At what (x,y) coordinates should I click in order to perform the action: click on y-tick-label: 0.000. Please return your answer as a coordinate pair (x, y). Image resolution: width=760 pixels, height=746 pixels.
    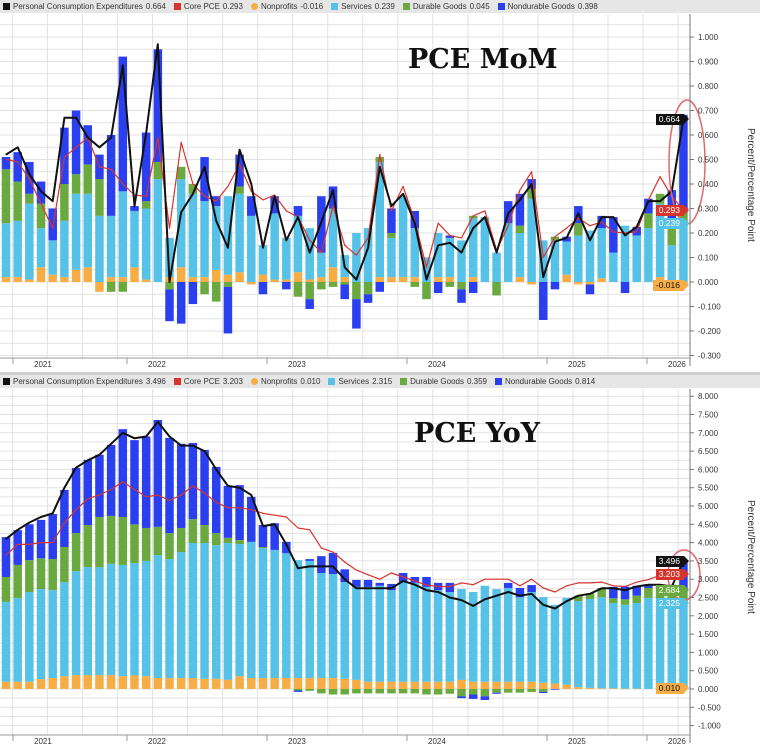
    Looking at the image, I should click on (708, 282).